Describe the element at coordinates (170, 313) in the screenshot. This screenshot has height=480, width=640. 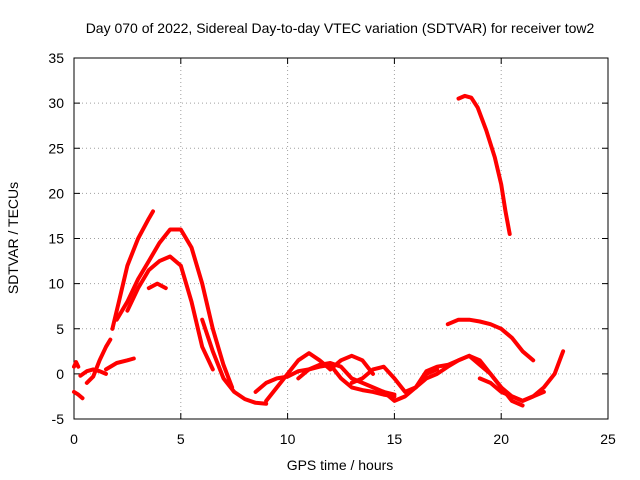
I see `series-arc-h` at that location.